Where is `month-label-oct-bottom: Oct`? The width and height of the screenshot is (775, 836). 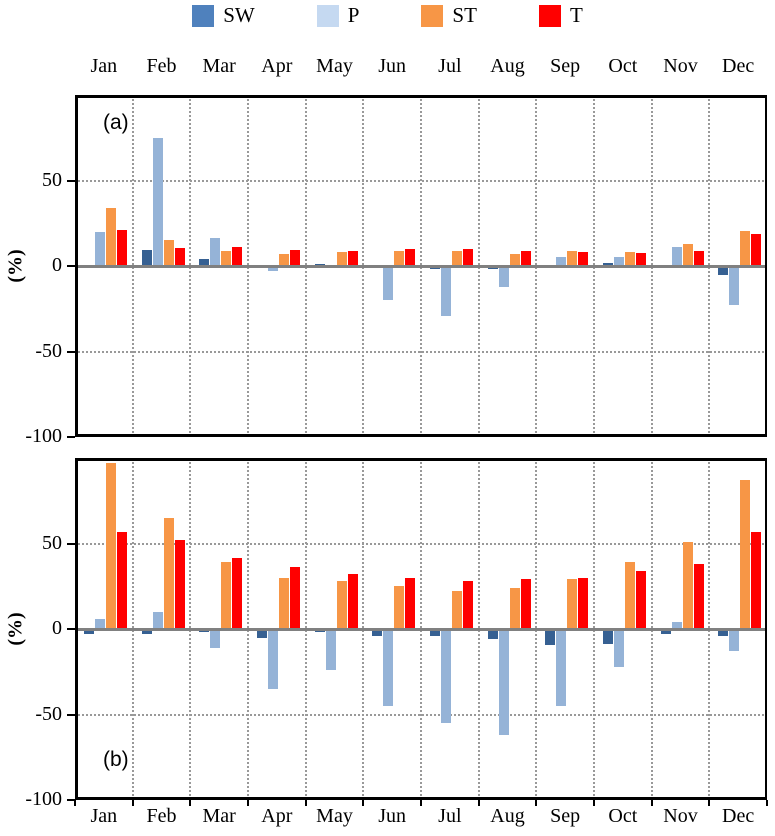 month-label-oct-bottom: Oct is located at coordinates (623, 816).